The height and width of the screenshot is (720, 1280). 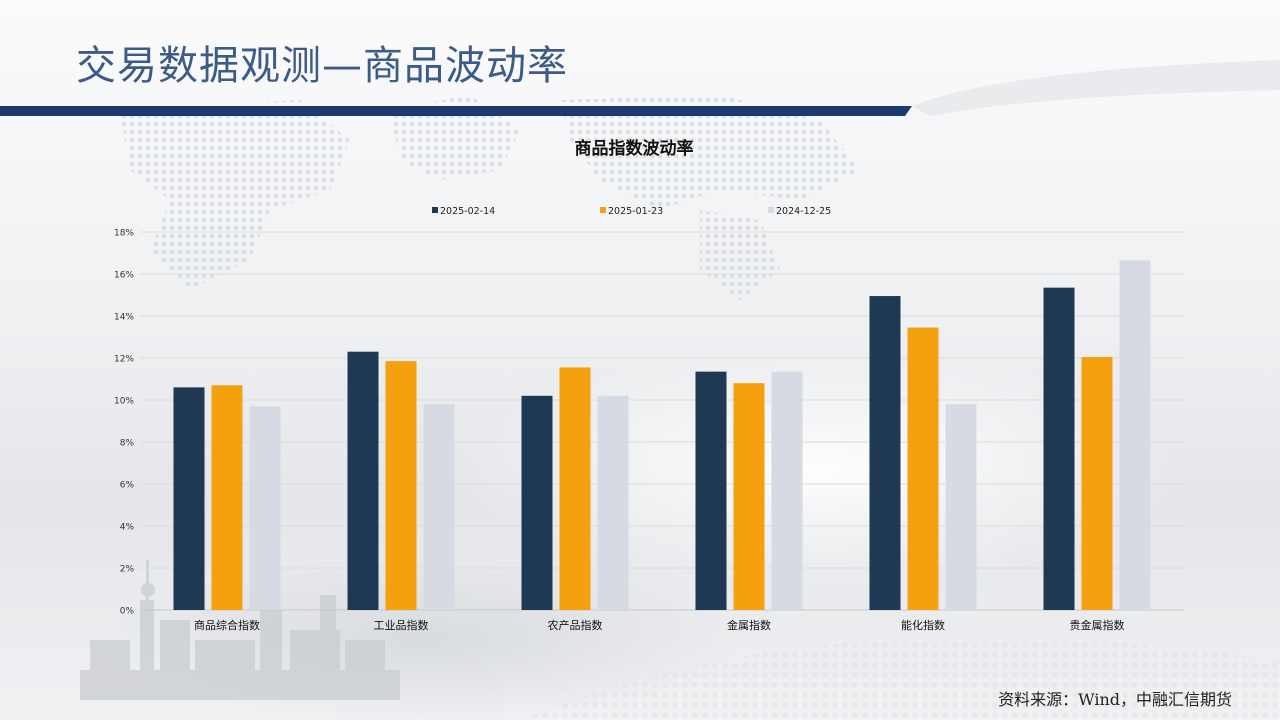 What do you see at coordinates (803, 211) in the screenshot?
I see `legend-label: 2024-12-25` at bounding box center [803, 211].